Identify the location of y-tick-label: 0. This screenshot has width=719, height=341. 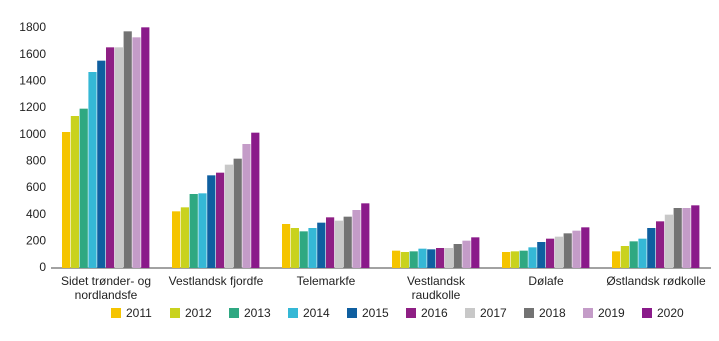
(42, 267).